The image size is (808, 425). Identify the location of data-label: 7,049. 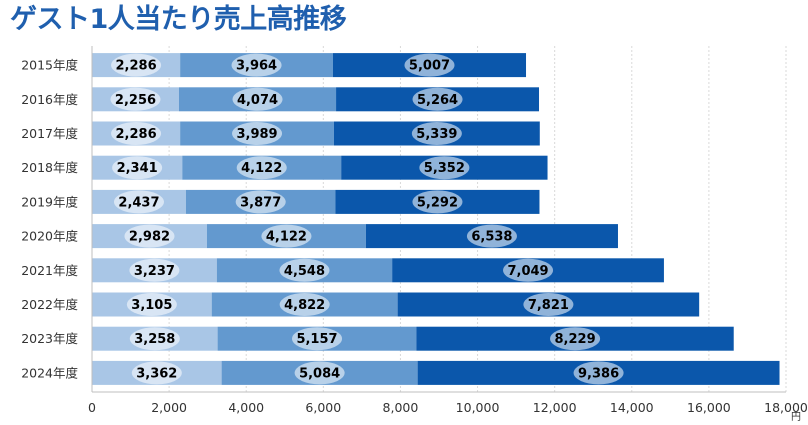
(527, 271).